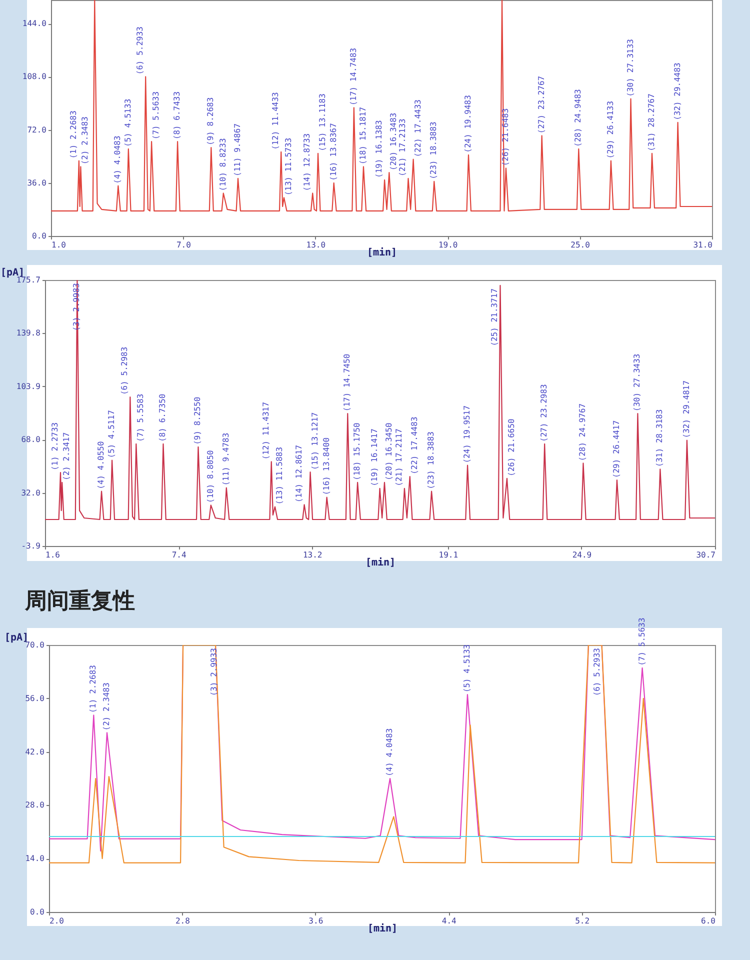  What do you see at coordinates (213, 672) in the screenshot?
I see `annotation: (3) 2.9933` at bounding box center [213, 672].